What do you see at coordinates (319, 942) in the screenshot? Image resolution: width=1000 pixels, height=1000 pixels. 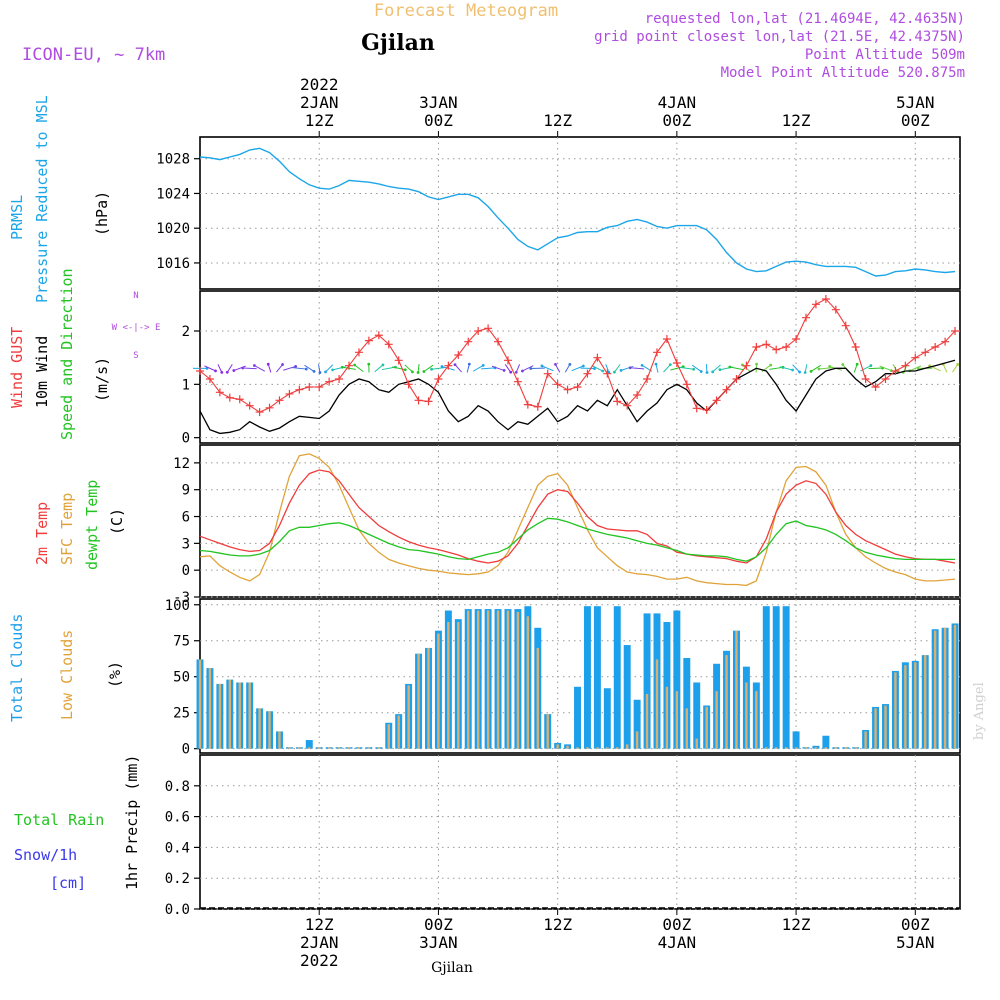 I see `bottom-time-label: 2JAN` at bounding box center [319, 942].